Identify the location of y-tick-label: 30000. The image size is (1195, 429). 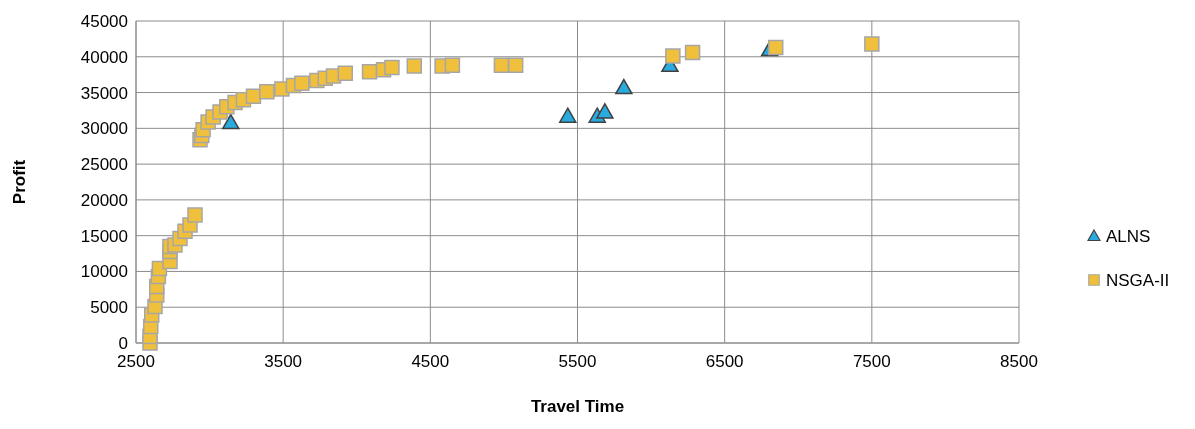
(104, 129).